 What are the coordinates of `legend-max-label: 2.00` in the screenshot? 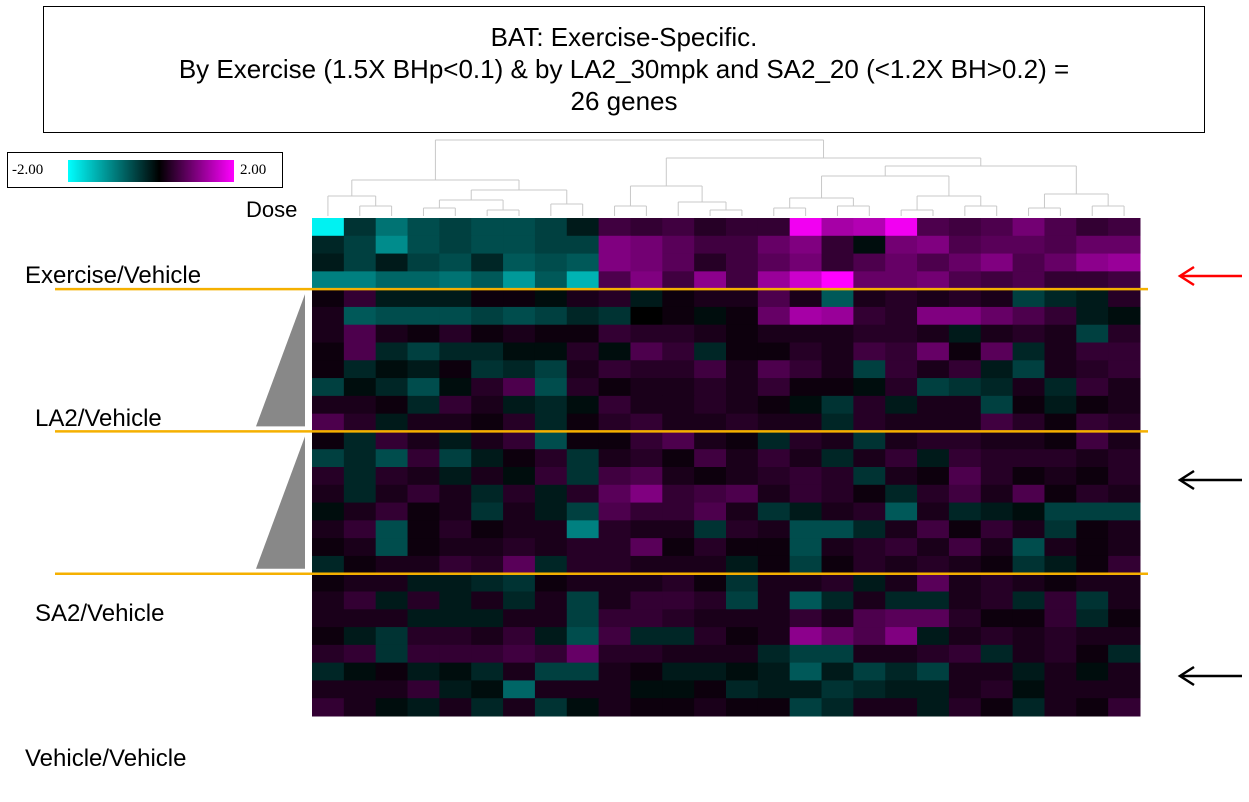 It's located at (253, 170).